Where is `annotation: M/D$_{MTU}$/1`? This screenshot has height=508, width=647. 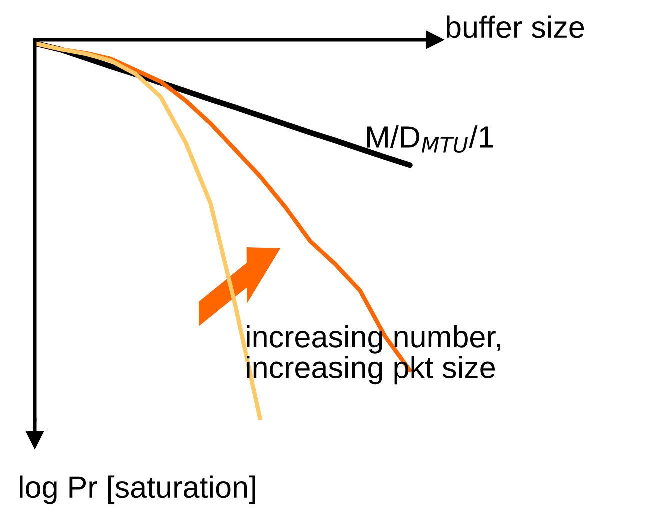
annotation: M/D$_{MTU}$/1 is located at coordinates (431, 140).